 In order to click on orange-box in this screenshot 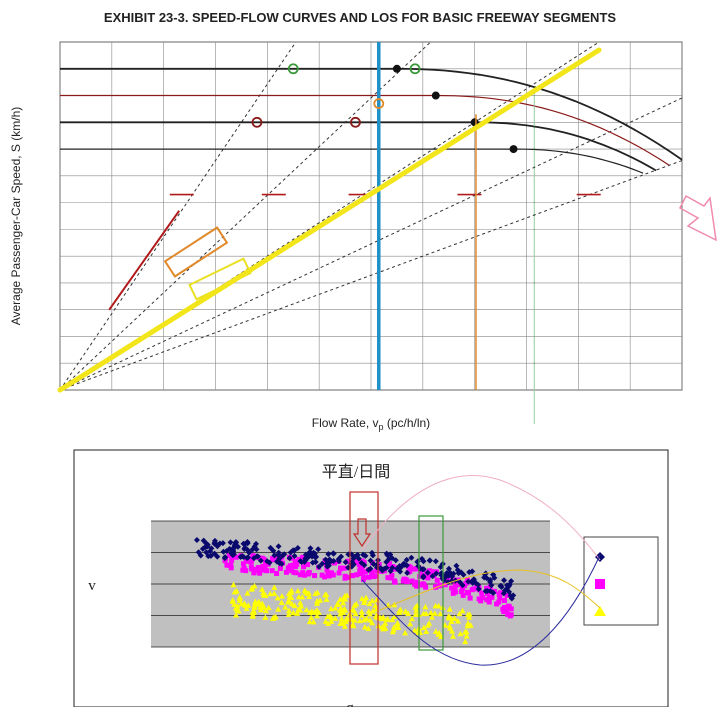, I will do `click(196, 252)`.